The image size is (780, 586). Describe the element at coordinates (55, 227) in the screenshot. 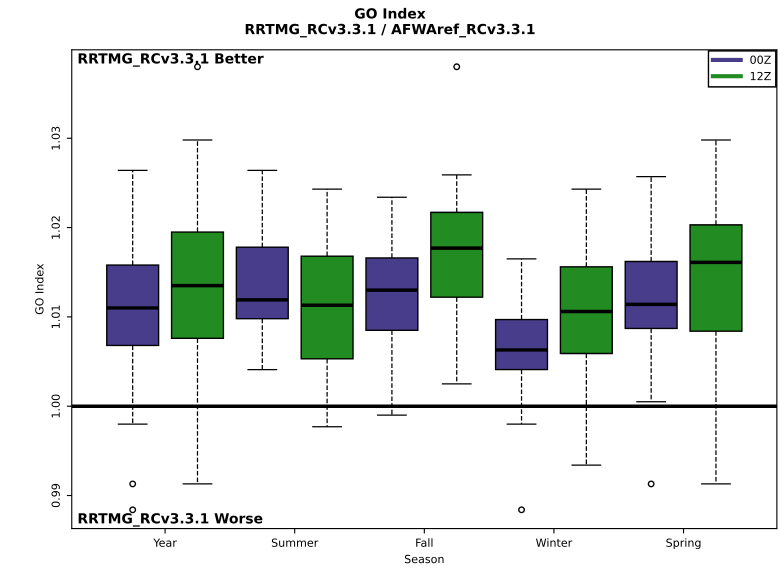

I see `y-tick-label: 1.02` at that location.